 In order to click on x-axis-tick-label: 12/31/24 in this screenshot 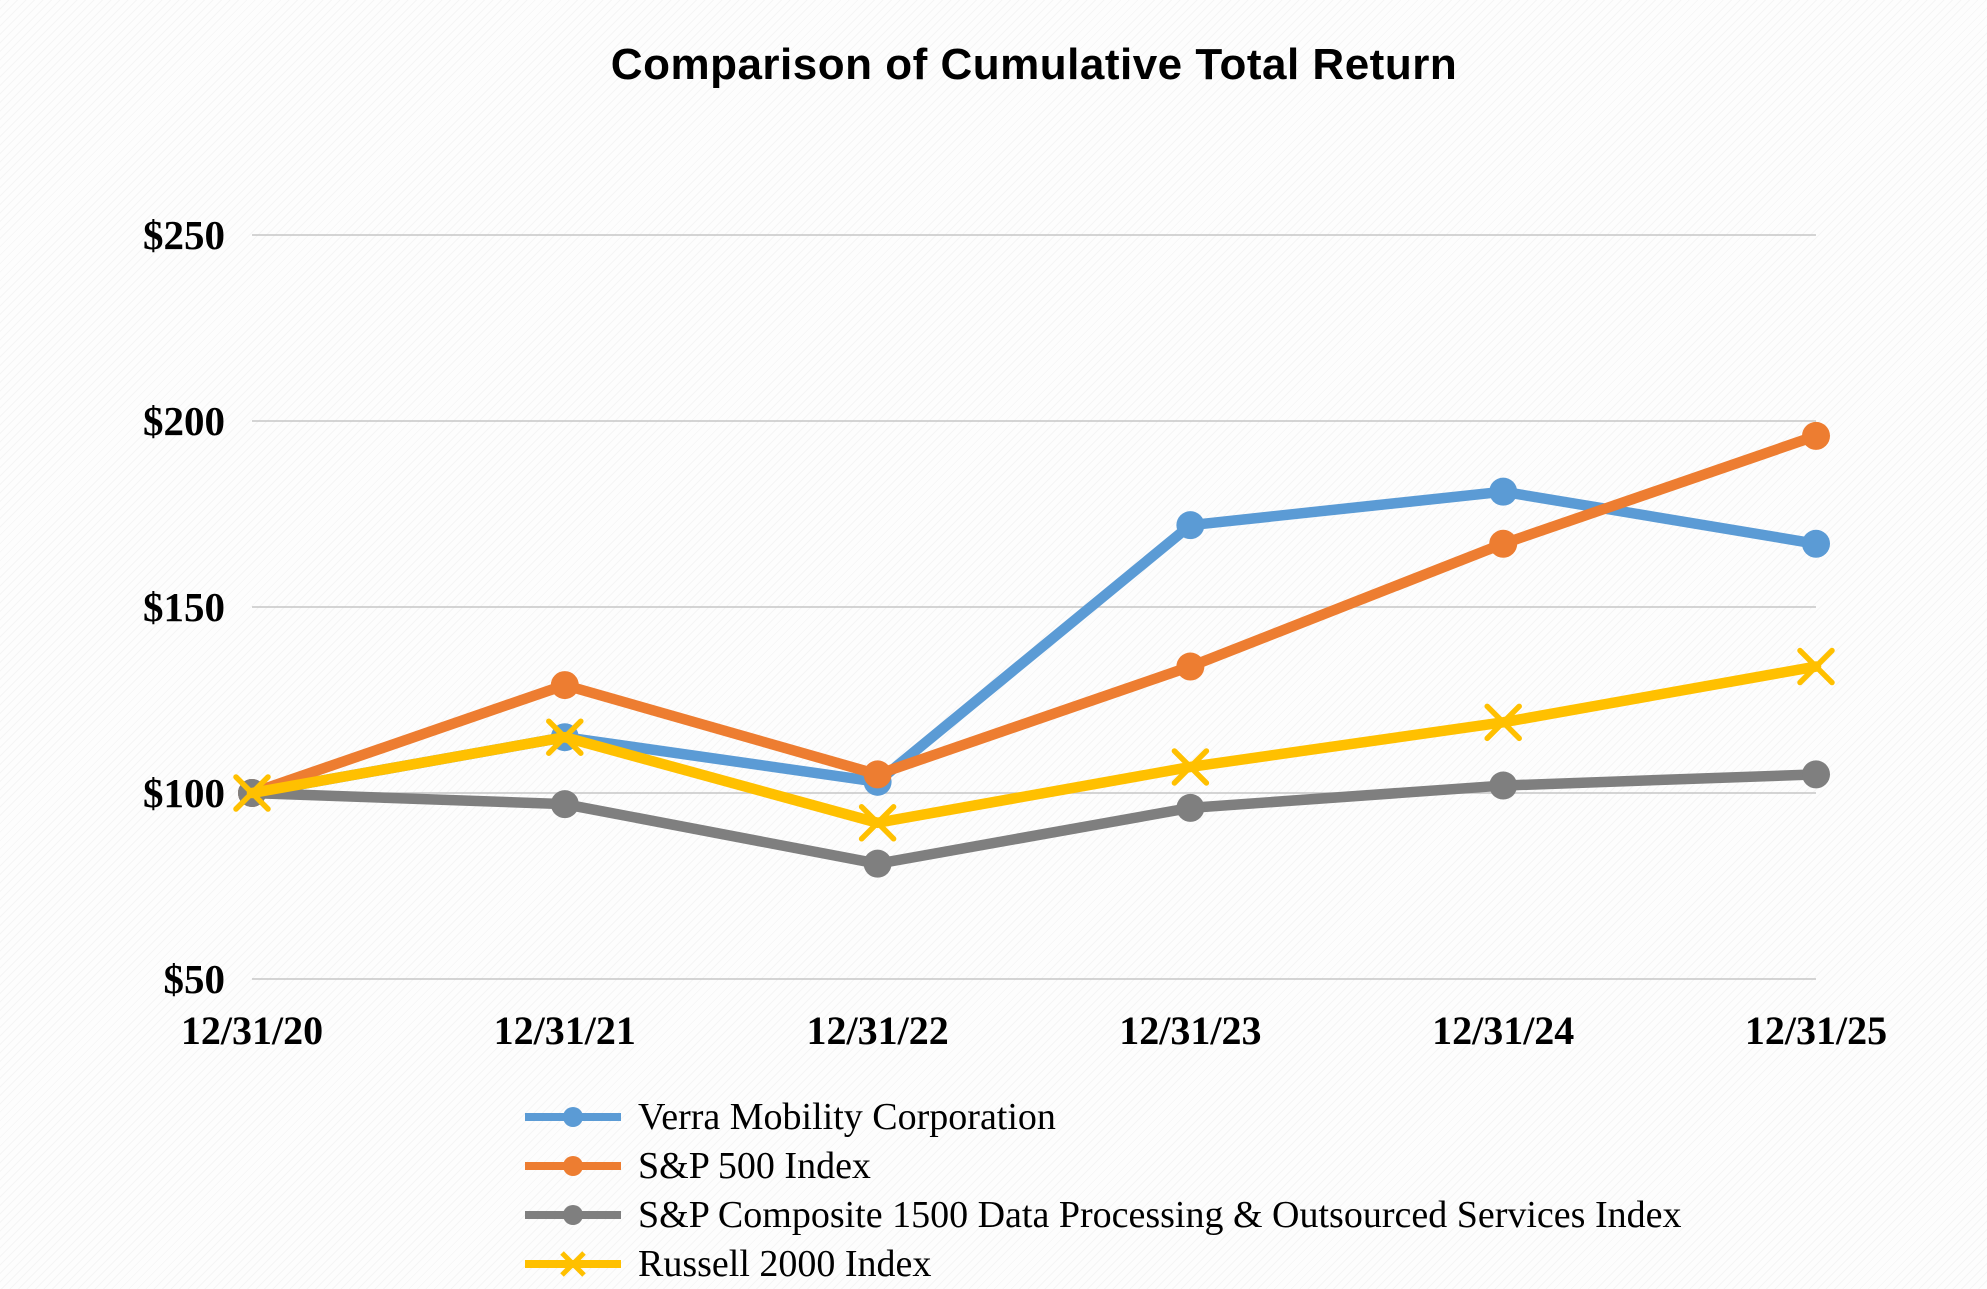, I will do `click(1503, 1030)`.